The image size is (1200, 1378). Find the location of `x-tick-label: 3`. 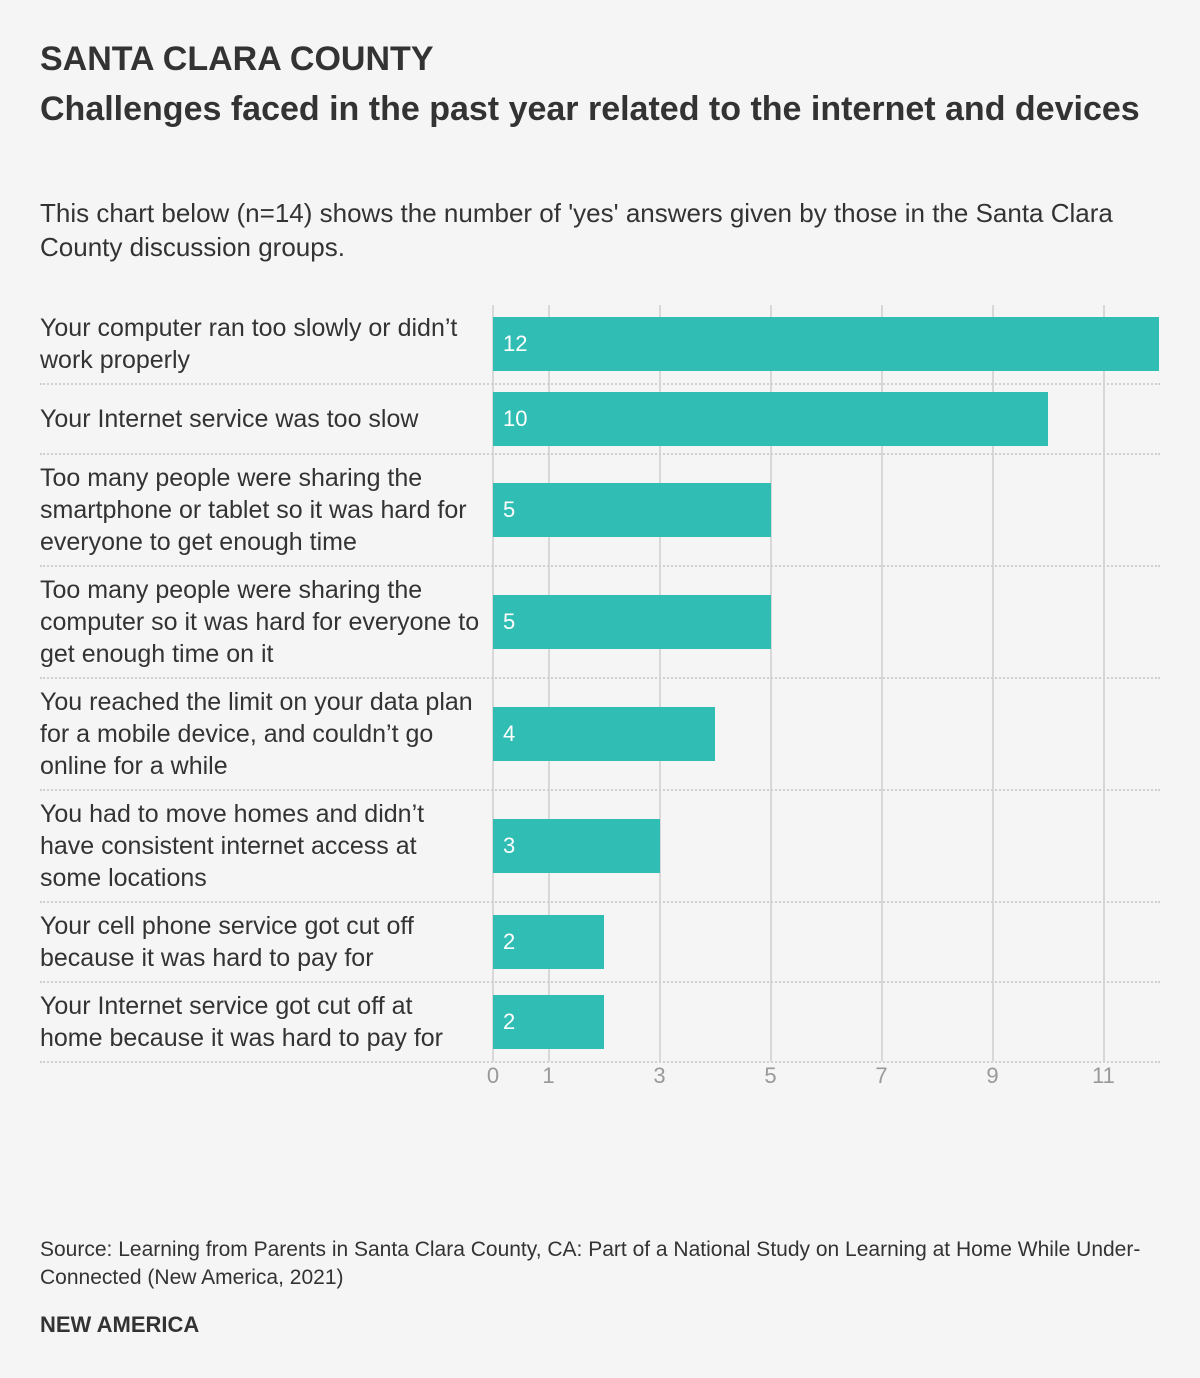

x-tick-label: 3 is located at coordinates (659, 1075).